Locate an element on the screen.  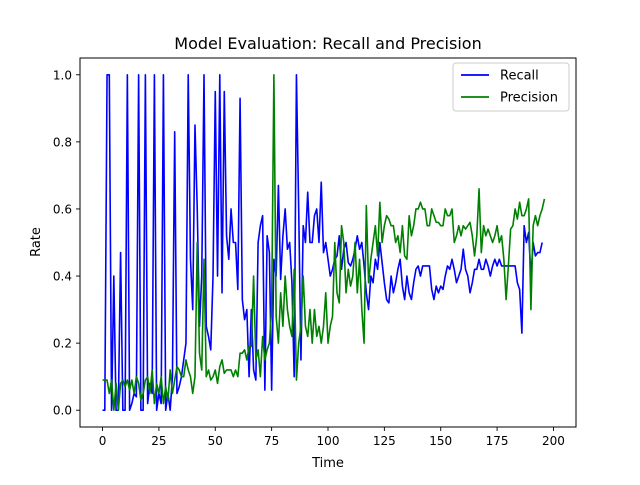
y-tick-label: 0.0 is located at coordinates (62, 411).